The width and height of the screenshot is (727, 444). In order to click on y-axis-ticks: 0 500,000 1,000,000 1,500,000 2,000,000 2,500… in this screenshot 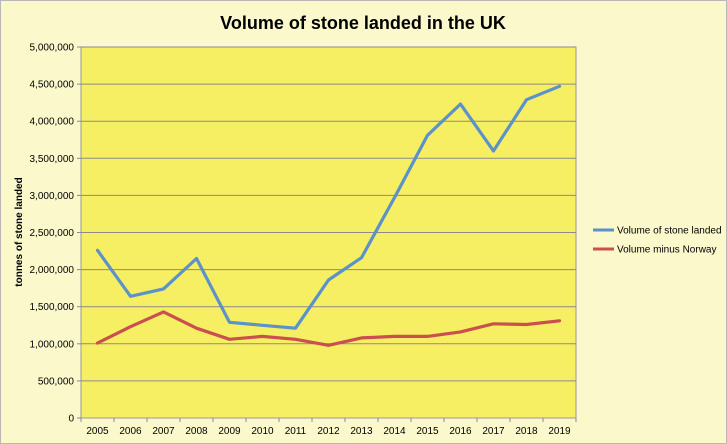, I will do `click(55, 234)`.